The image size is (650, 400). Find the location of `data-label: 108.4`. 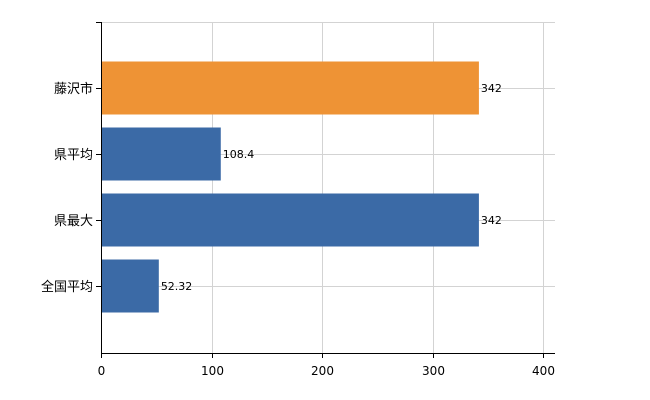

data-label: 108.4 is located at coordinates (239, 154).